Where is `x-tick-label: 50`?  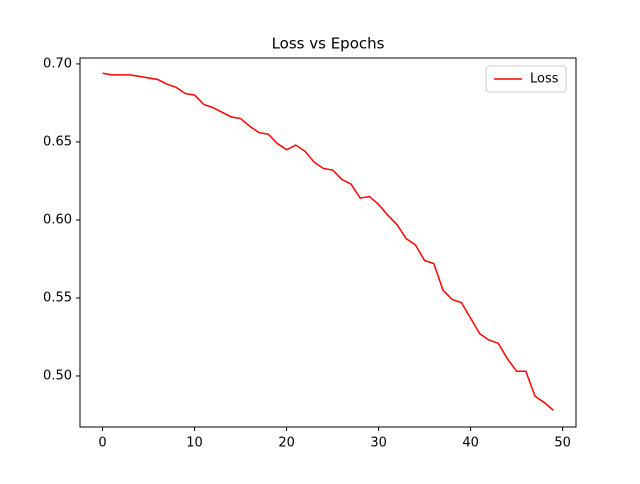
x-tick-label: 50 is located at coordinates (562, 443).